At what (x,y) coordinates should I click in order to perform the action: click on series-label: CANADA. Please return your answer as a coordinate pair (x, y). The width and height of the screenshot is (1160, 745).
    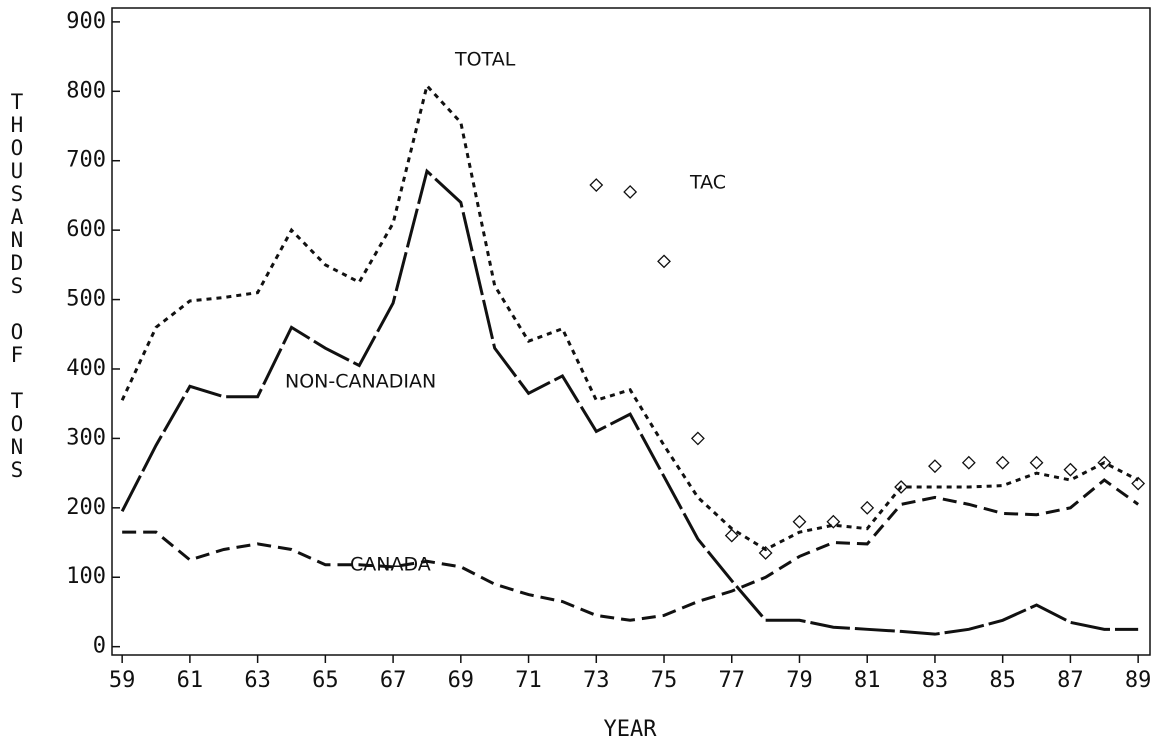
    Looking at the image, I should click on (390, 565).